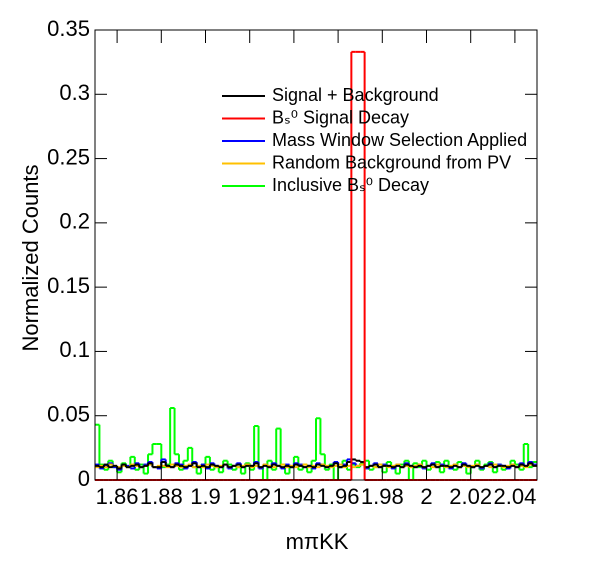 The image size is (596, 572). What do you see at coordinates (355, 95) in the screenshot?
I see `legend-label: Signal + Background` at bounding box center [355, 95].